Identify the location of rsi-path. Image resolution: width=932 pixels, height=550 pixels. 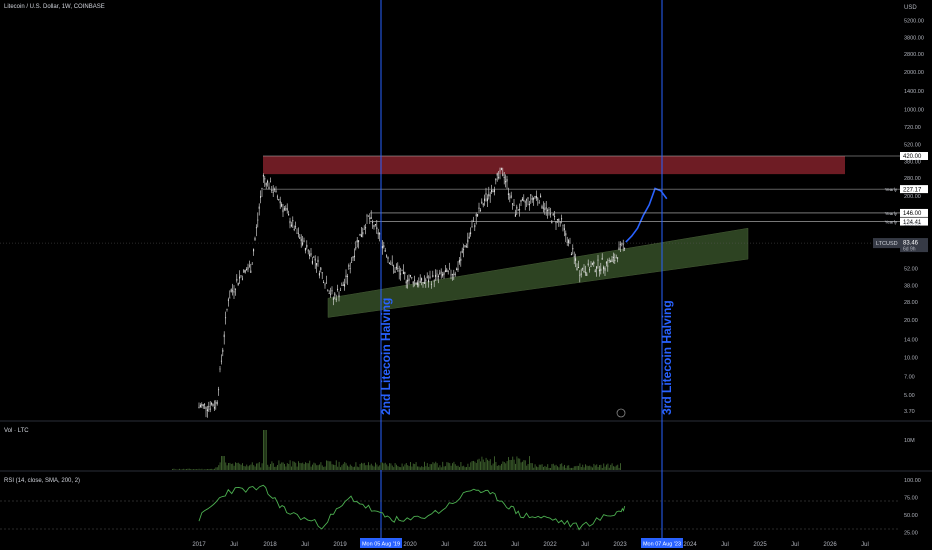
(412, 507).